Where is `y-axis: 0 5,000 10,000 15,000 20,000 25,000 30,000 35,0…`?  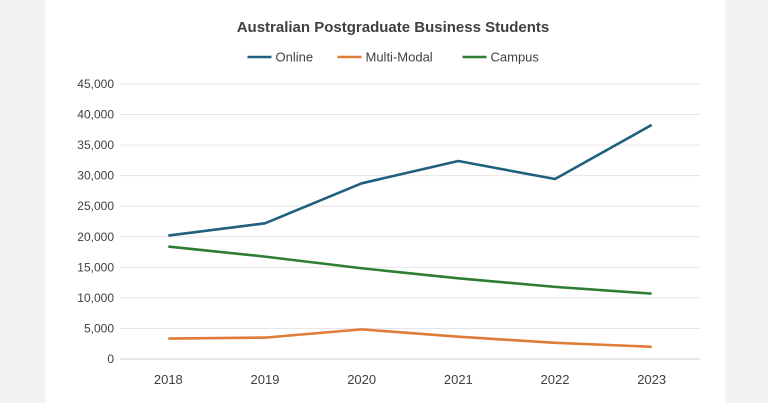 y-axis: 0 5,000 10,000 15,000 20,000 25,000 30,000 35,0… is located at coordinates (95, 221).